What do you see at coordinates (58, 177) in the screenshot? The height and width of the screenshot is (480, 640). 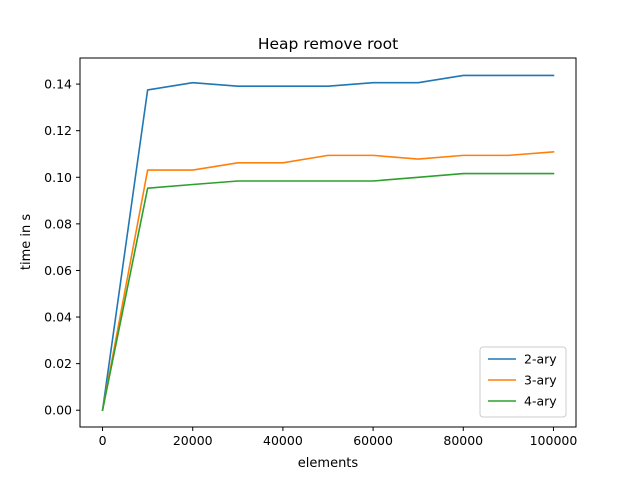 I see `y-tick-label: 0.10` at bounding box center [58, 177].